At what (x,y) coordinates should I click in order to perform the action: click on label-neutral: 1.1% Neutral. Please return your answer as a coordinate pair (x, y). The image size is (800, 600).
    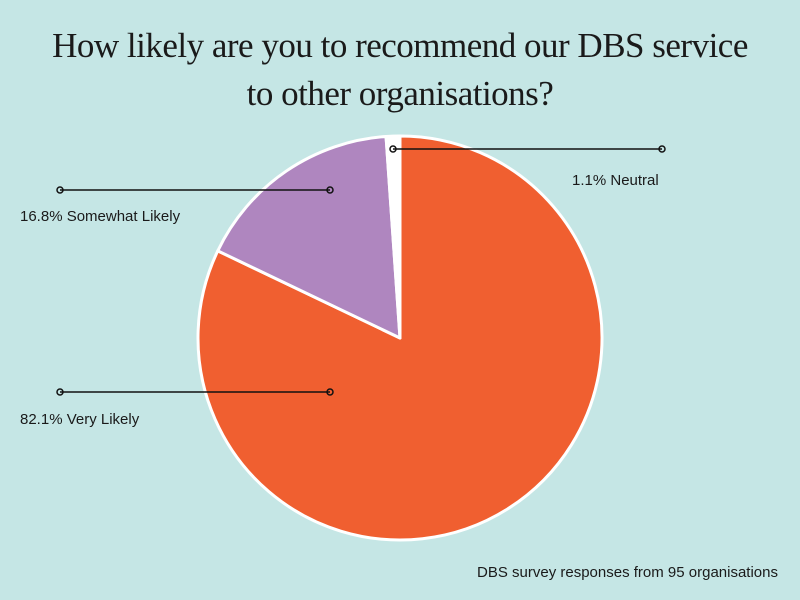
    Looking at the image, I should click on (615, 180).